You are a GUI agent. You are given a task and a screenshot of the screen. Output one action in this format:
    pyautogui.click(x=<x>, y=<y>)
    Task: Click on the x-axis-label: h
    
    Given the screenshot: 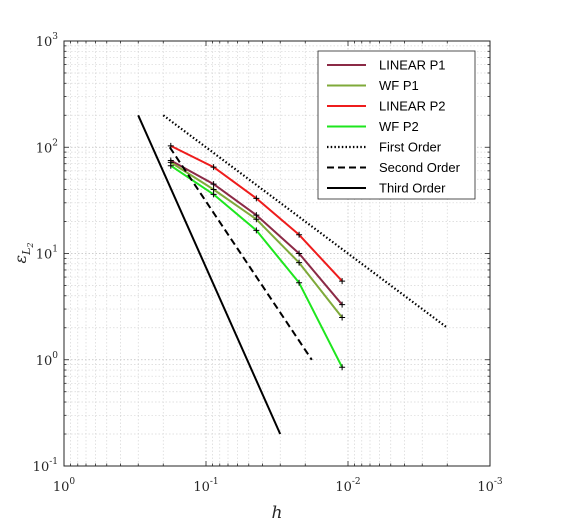 What is the action you would take?
    pyautogui.click(x=277, y=513)
    